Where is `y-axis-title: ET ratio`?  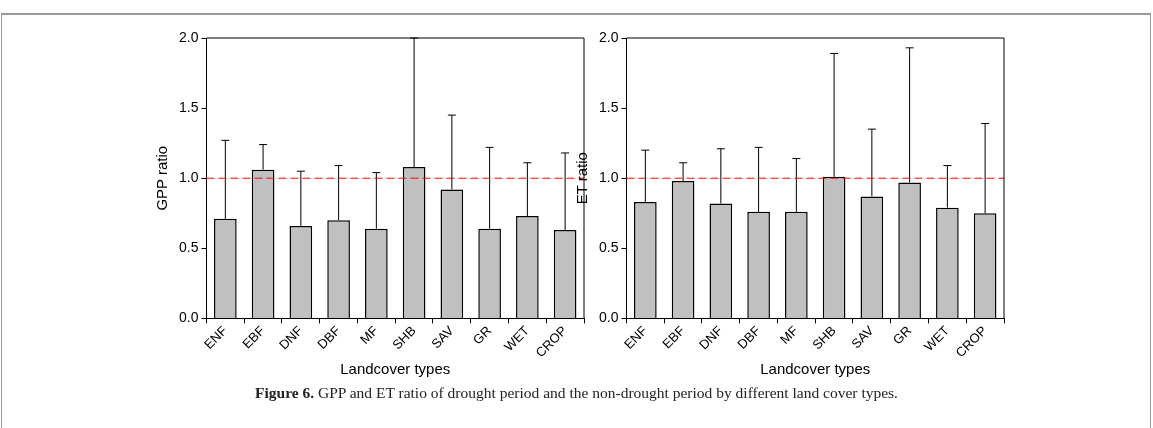 y-axis-title: ET ratio is located at coordinates (582, 178).